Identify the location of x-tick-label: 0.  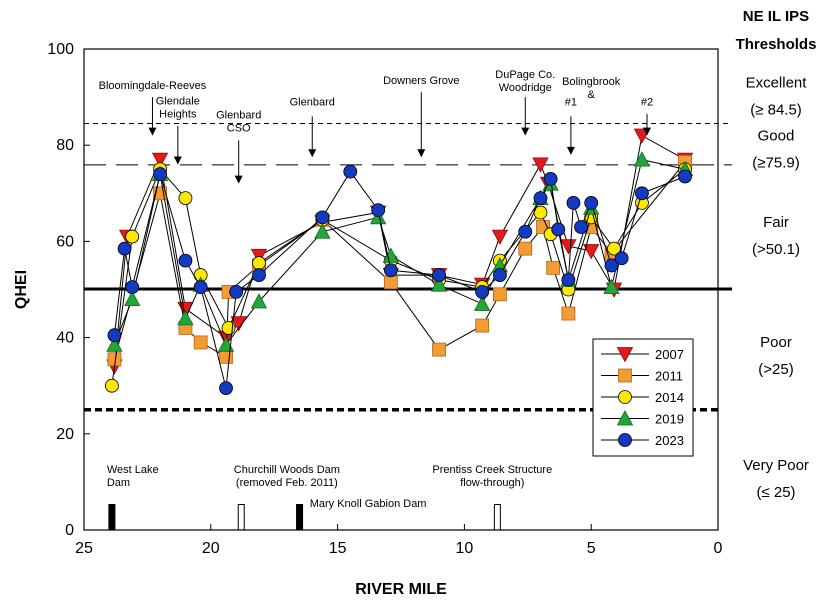
(718, 548).